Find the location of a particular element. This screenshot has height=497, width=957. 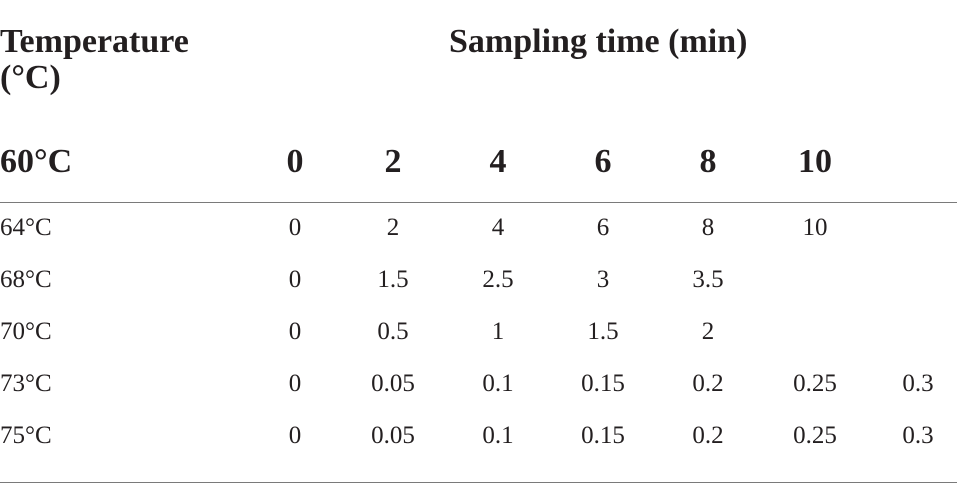

time-header-cell: 10 is located at coordinates (815, 161).